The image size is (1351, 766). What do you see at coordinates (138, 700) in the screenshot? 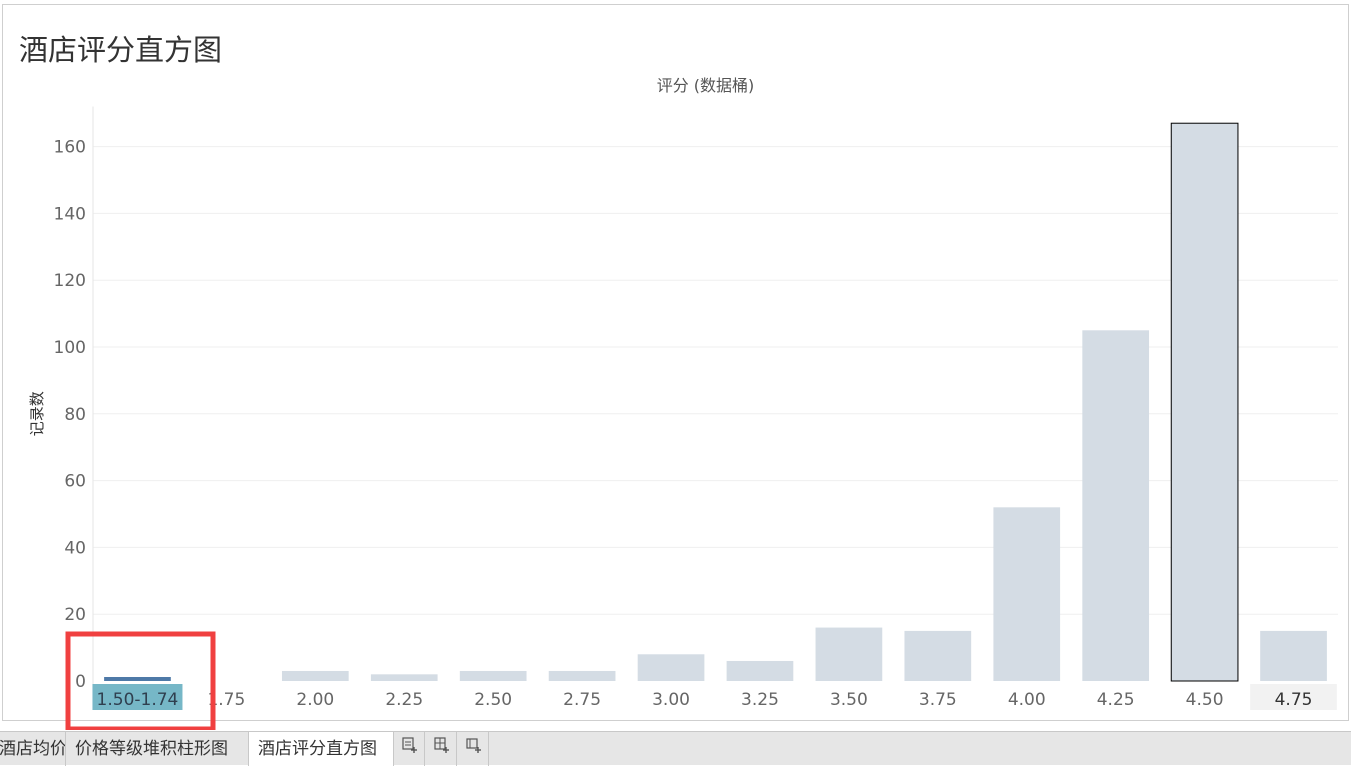
I see `x-tick-label-1.50-1.74: 1.50-1.74` at bounding box center [138, 700].